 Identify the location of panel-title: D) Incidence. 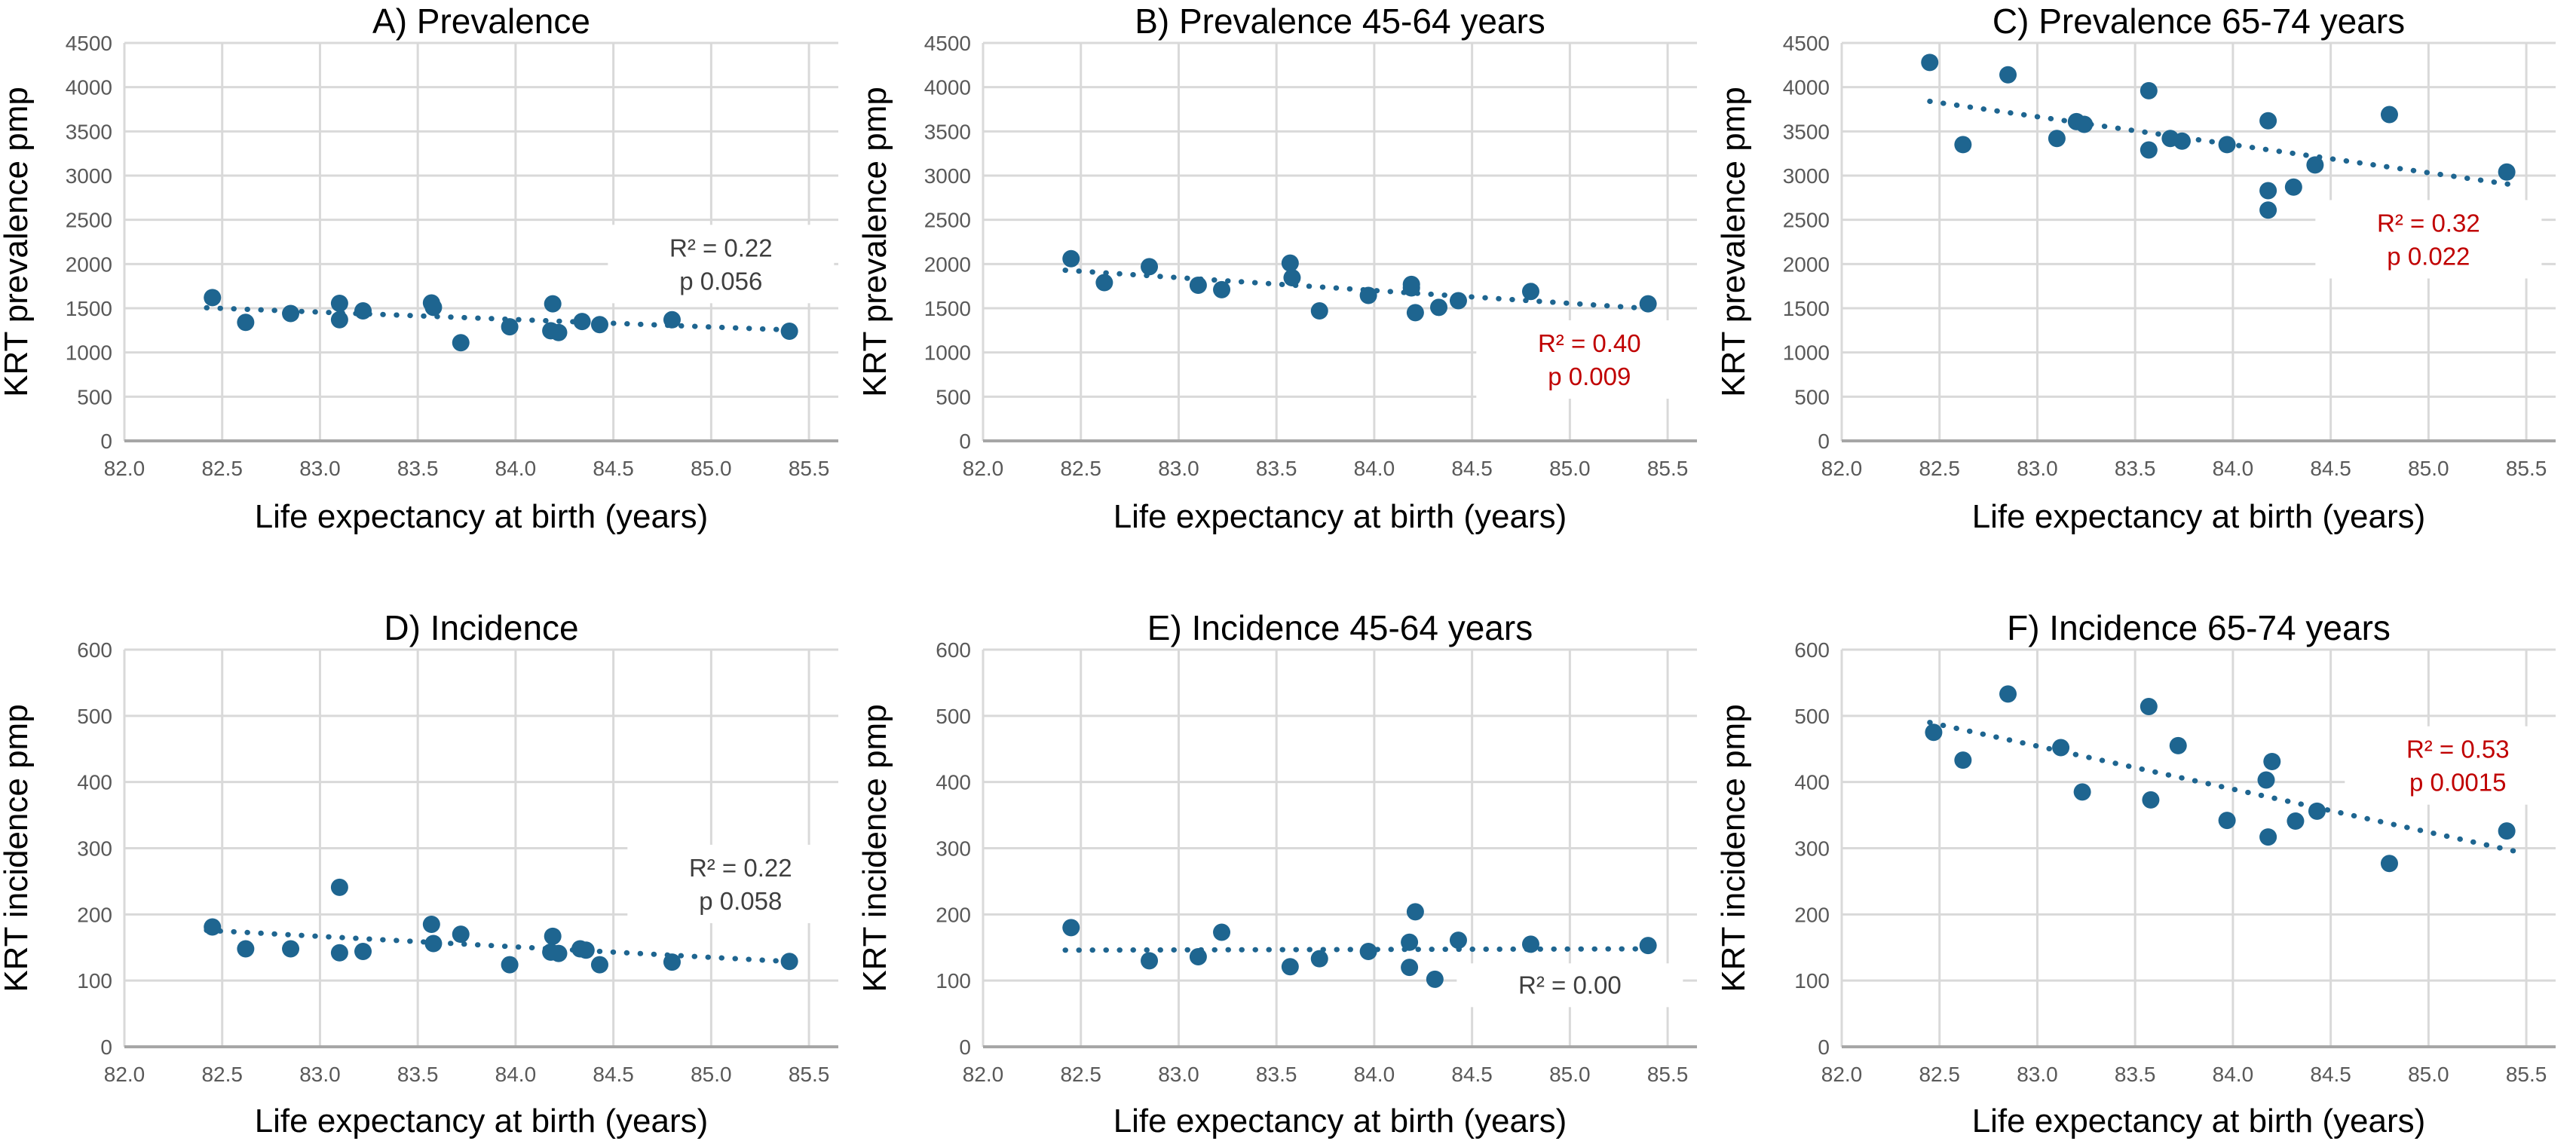
(481, 627).